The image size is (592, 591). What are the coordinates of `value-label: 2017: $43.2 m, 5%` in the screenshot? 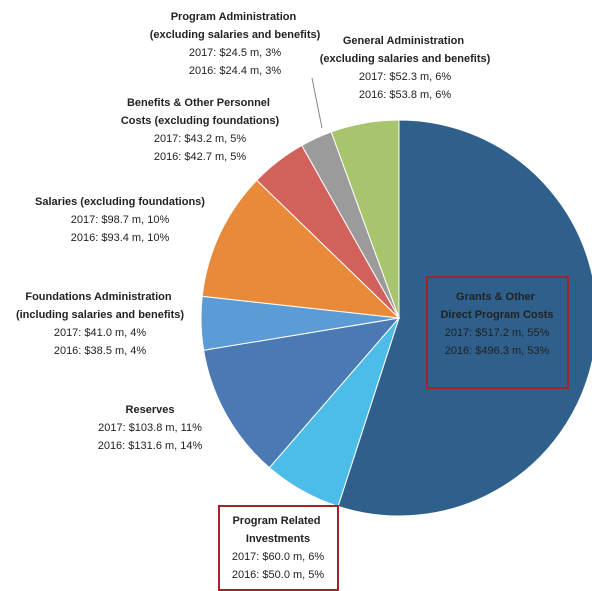 It's located at (200, 139).